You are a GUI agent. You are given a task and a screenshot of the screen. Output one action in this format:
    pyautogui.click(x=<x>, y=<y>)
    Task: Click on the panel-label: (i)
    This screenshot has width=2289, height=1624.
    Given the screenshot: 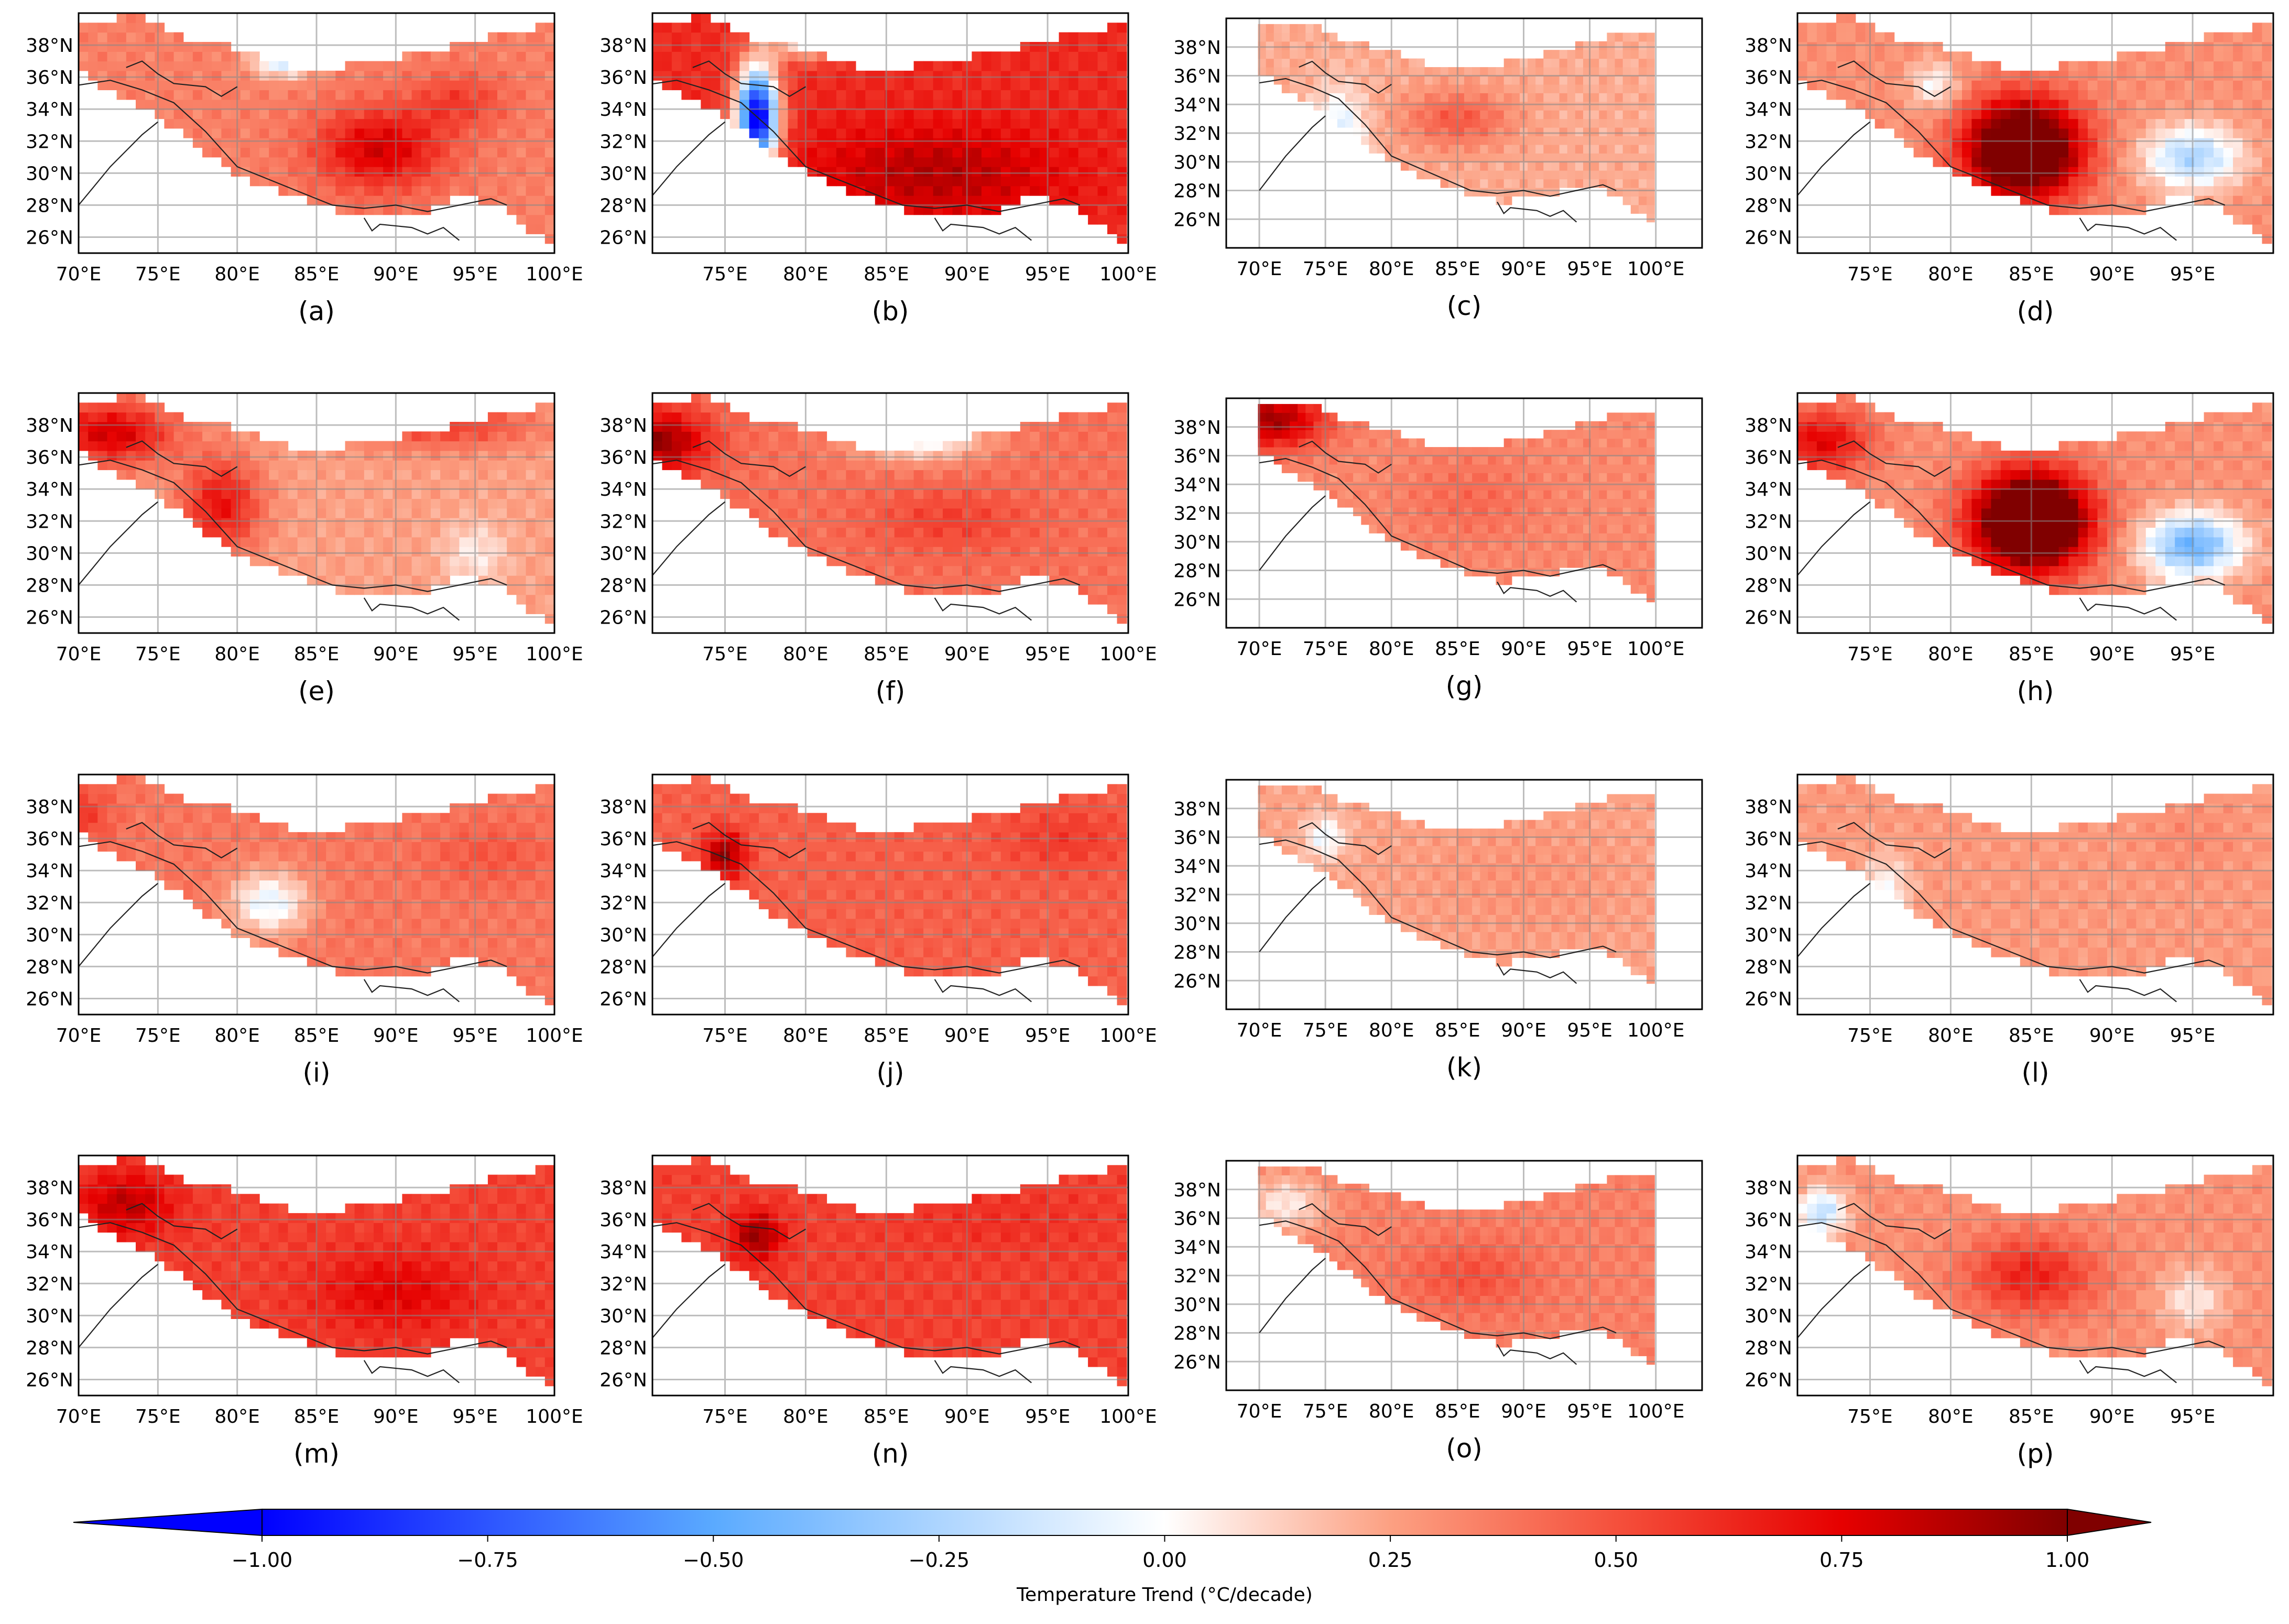 What is the action you would take?
    pyautogui.click(x=317, y=1073)
    